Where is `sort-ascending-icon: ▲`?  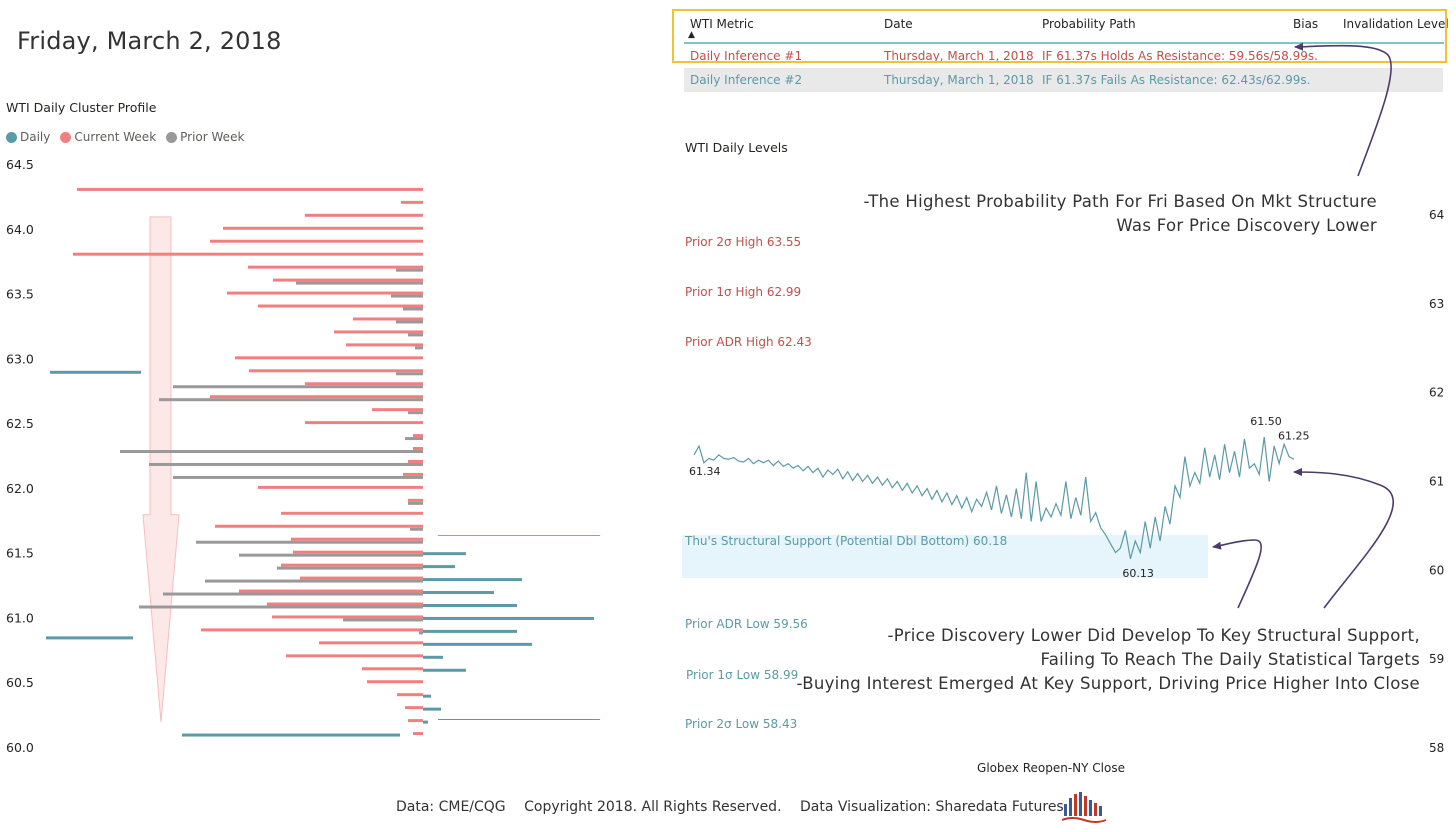
sort-ascending-icon: ▲ is located at coordinates (691, 35).